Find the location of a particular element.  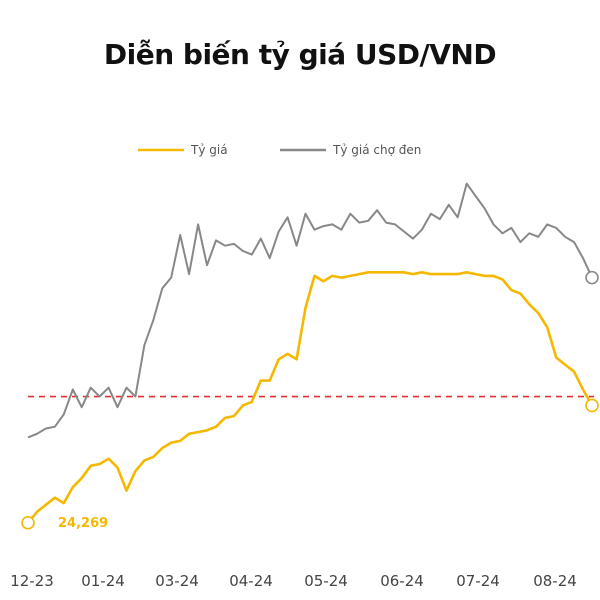

end-marker-ty-gia-cho-den is located at coordinates (592, 277).